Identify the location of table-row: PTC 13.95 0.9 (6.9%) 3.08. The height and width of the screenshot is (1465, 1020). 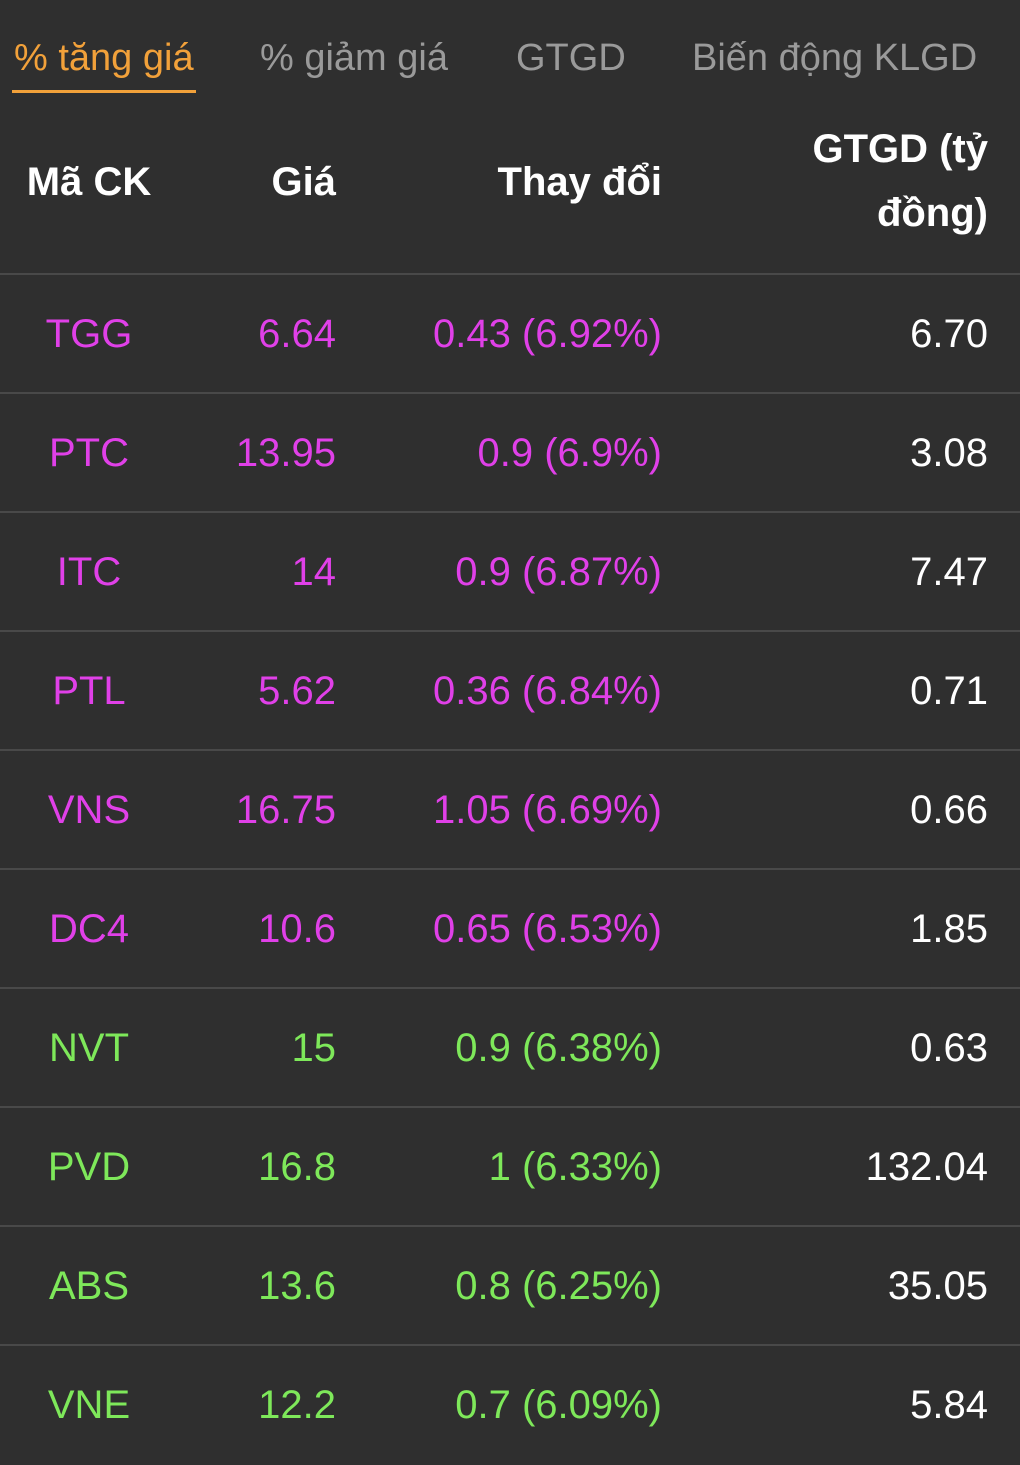
(510, 453).